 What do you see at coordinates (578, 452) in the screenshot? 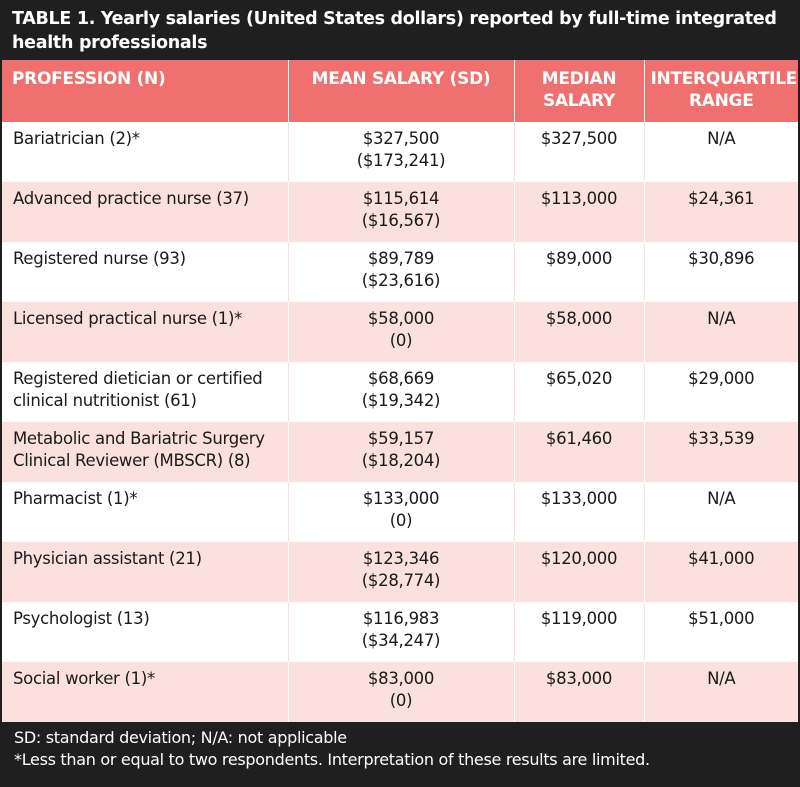
I see `cell-median-salary: $61,460` at bounding box center [578, 452].